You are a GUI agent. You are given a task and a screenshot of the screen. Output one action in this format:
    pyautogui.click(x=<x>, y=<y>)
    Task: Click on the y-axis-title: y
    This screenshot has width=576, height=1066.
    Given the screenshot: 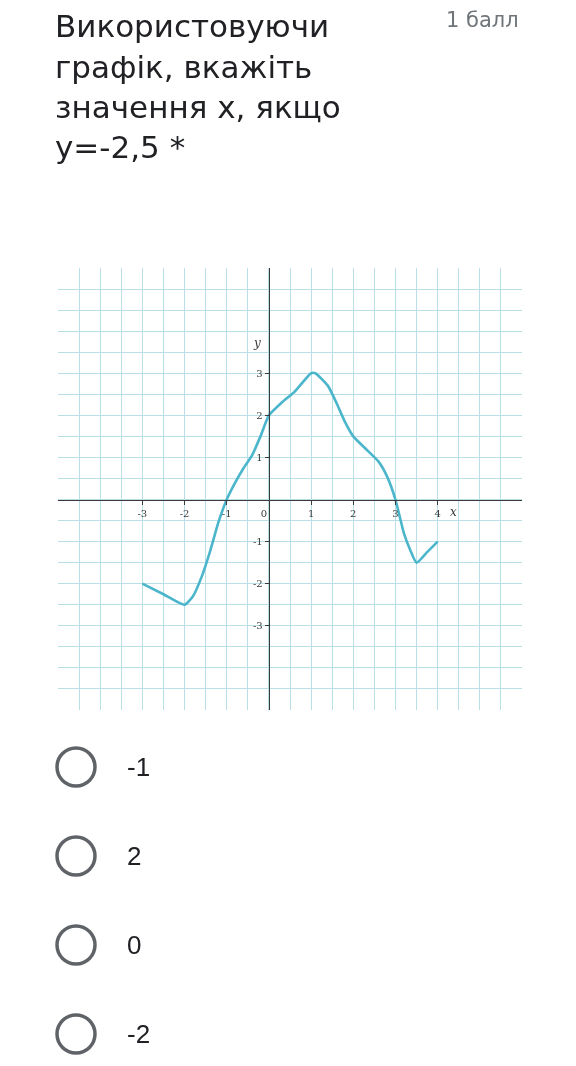 What is the action you would take?
    pyautogui.click(x=257, y=343)
    